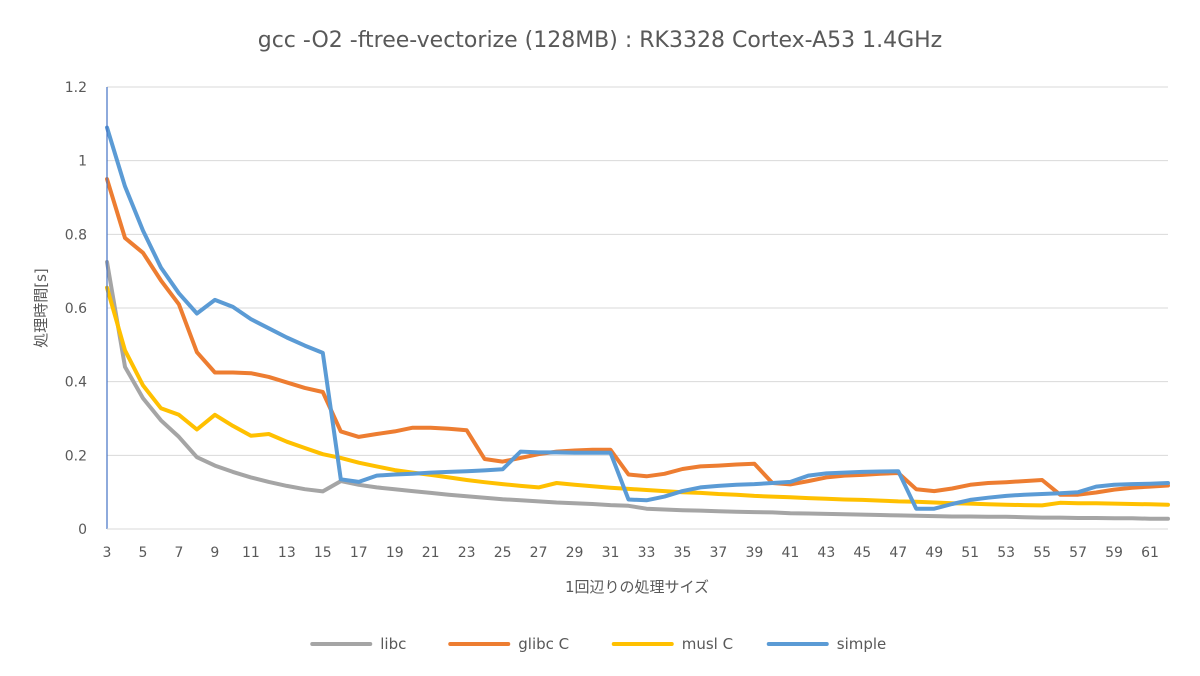 The image size is (1200, 676). I want to click on x-tick-label: 19, so click(395, 553).